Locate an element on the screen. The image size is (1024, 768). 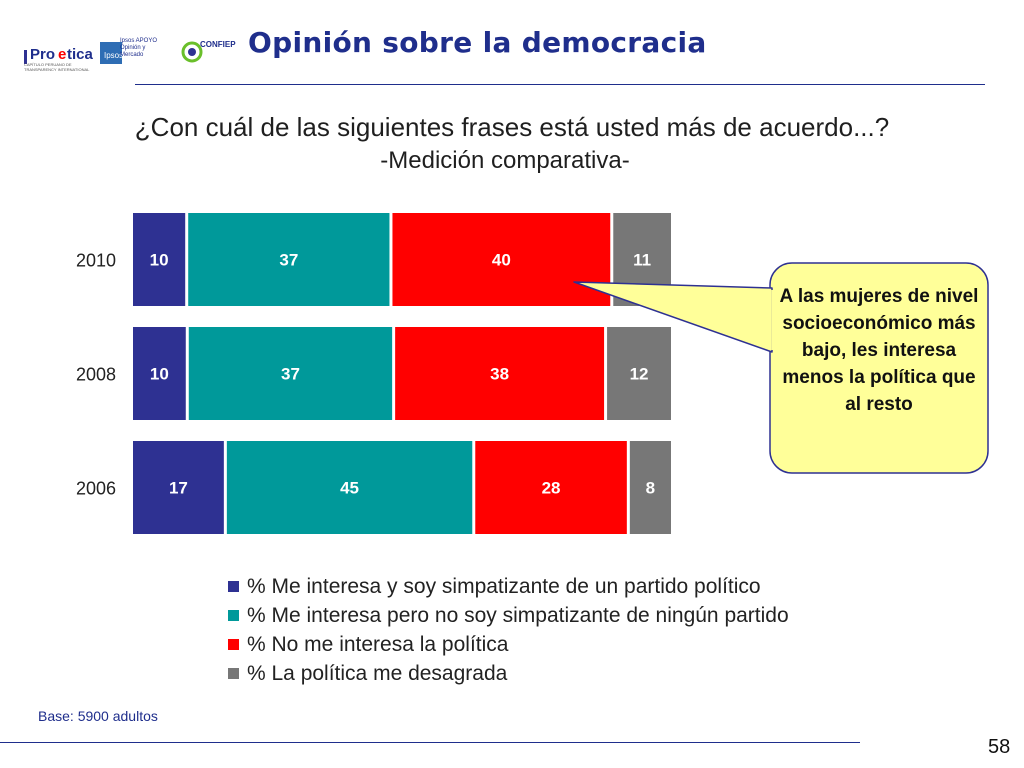
title-divider is located at coordinates (560, 84).